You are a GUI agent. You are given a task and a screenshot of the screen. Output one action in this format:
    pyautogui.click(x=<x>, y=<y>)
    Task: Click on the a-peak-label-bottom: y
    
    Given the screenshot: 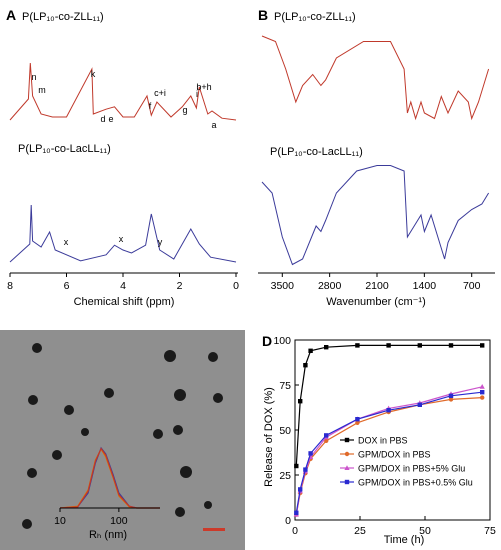 What is the action you would take?
    pyautogui.click(x=160, y=242)
    